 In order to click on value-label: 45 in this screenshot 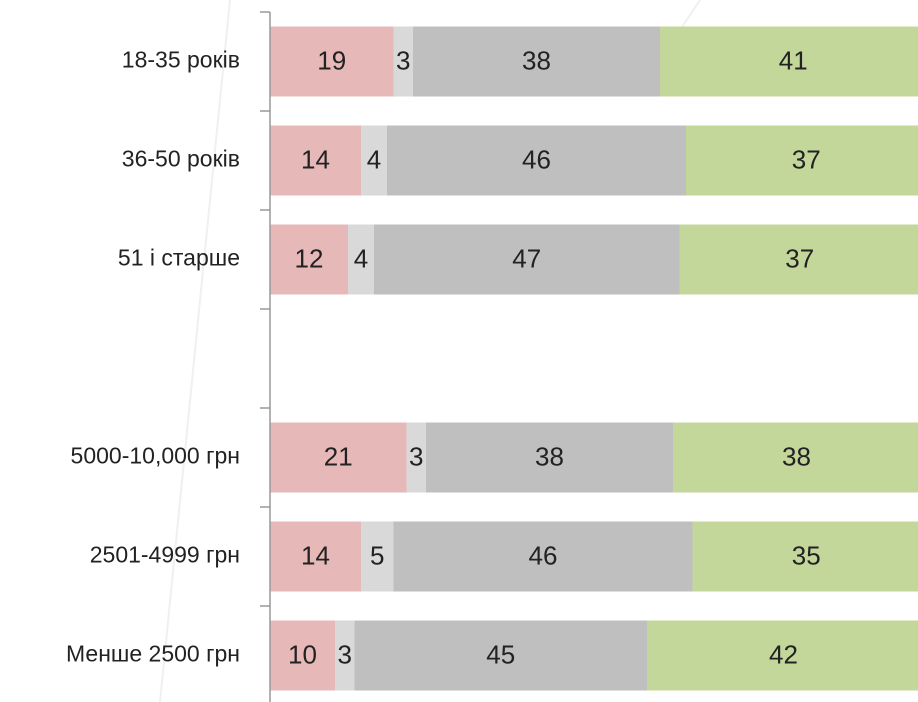, I will do `click(500, 654)`.